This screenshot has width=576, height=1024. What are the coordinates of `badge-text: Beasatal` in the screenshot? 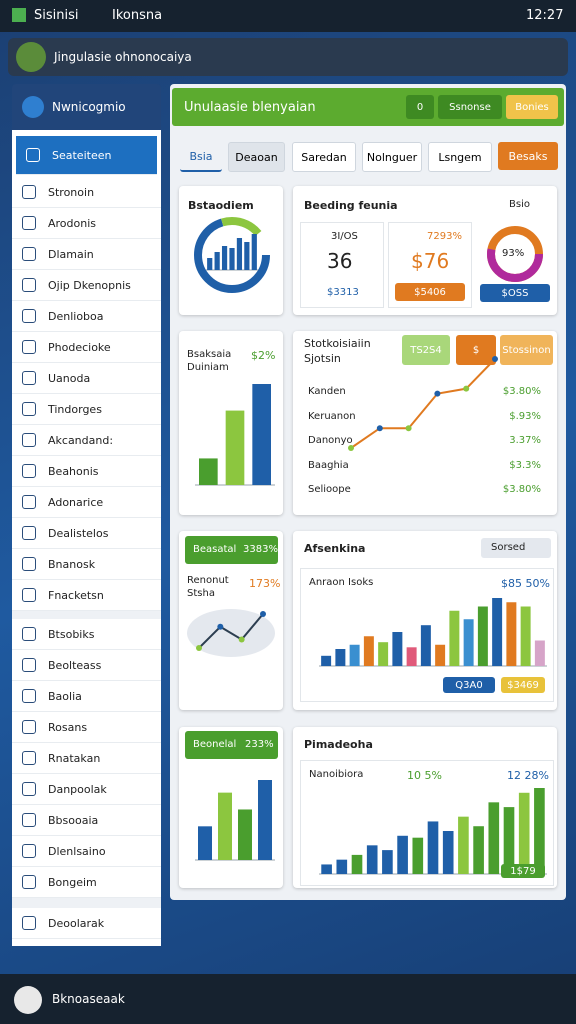 It's located at (215, 549).